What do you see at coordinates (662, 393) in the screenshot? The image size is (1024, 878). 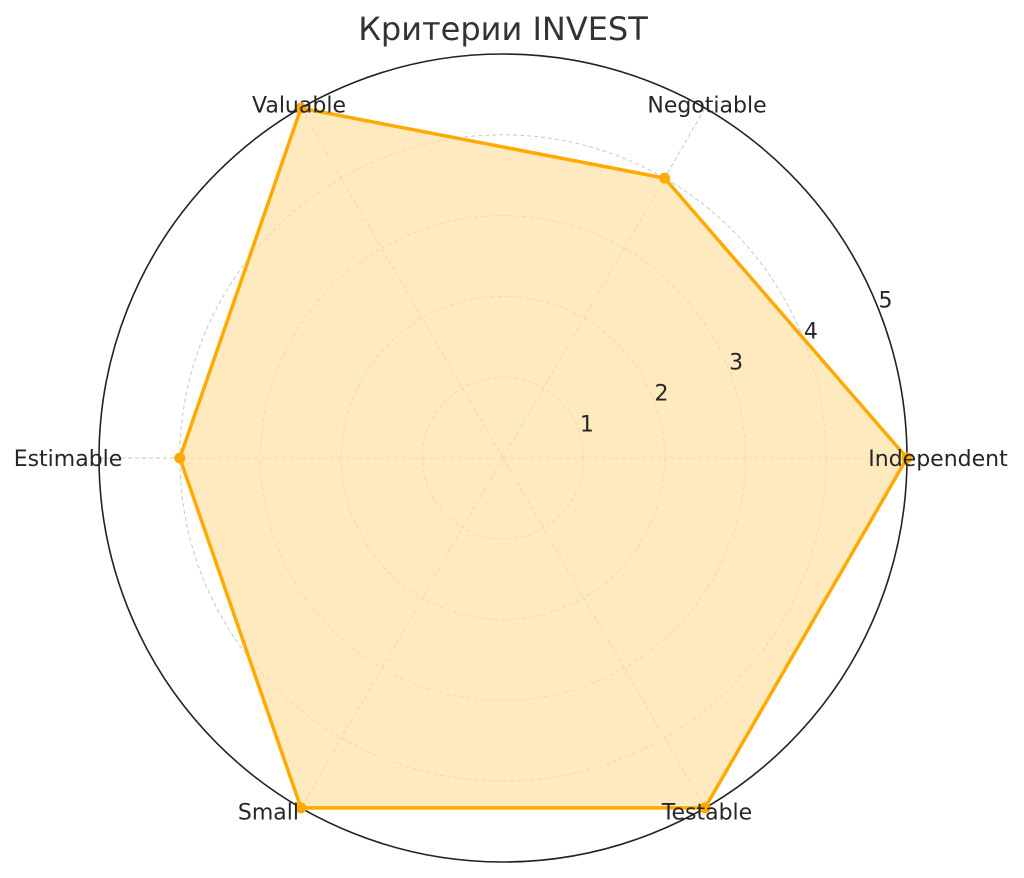 I see `r-tick-label-2: 2` at bounding box center [662, 393].